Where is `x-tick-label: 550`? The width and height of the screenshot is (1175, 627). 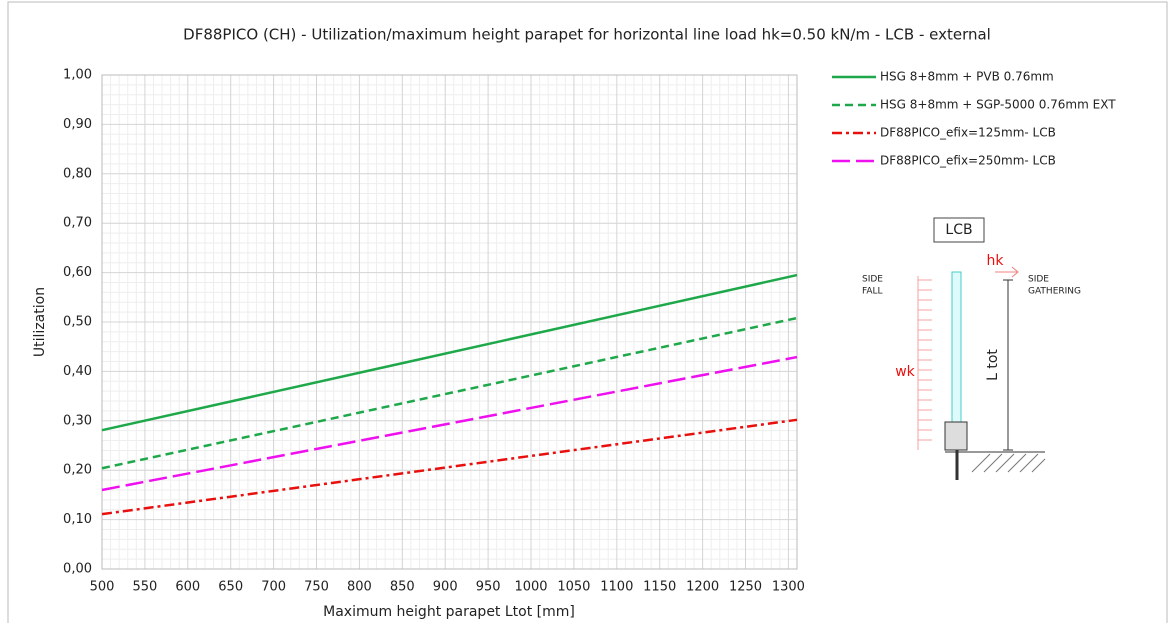 x-tick-label: 550 is located at coordinates (144, 587).